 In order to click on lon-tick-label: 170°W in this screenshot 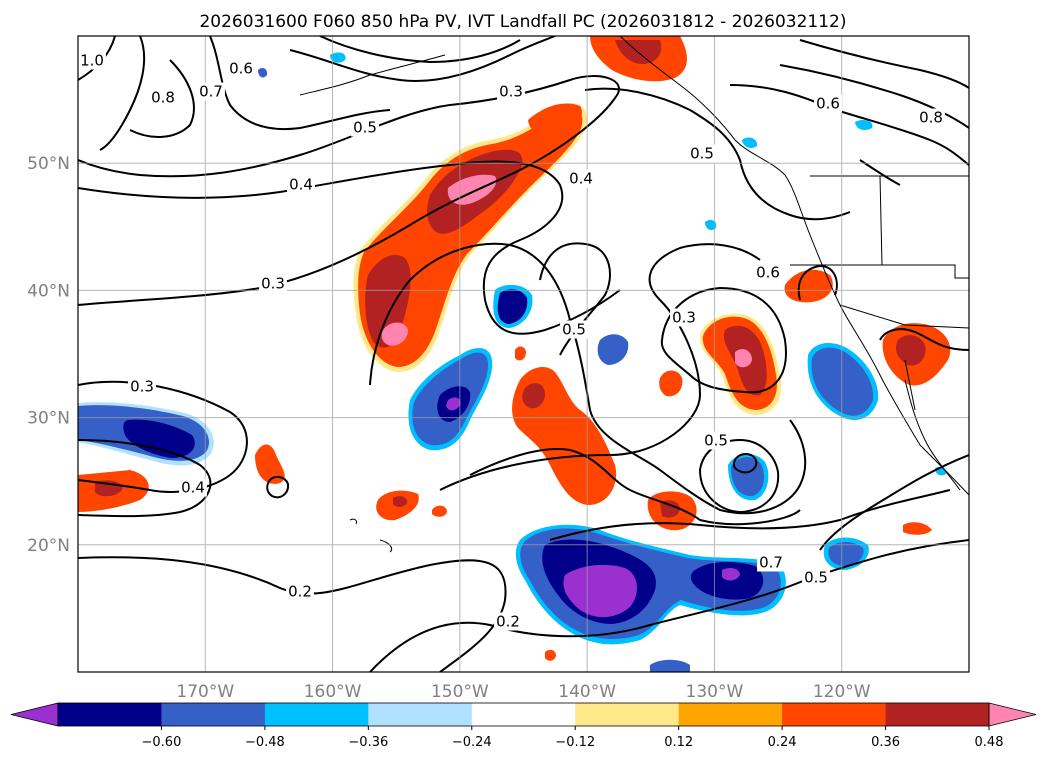, I will do `click(205, 692)`.